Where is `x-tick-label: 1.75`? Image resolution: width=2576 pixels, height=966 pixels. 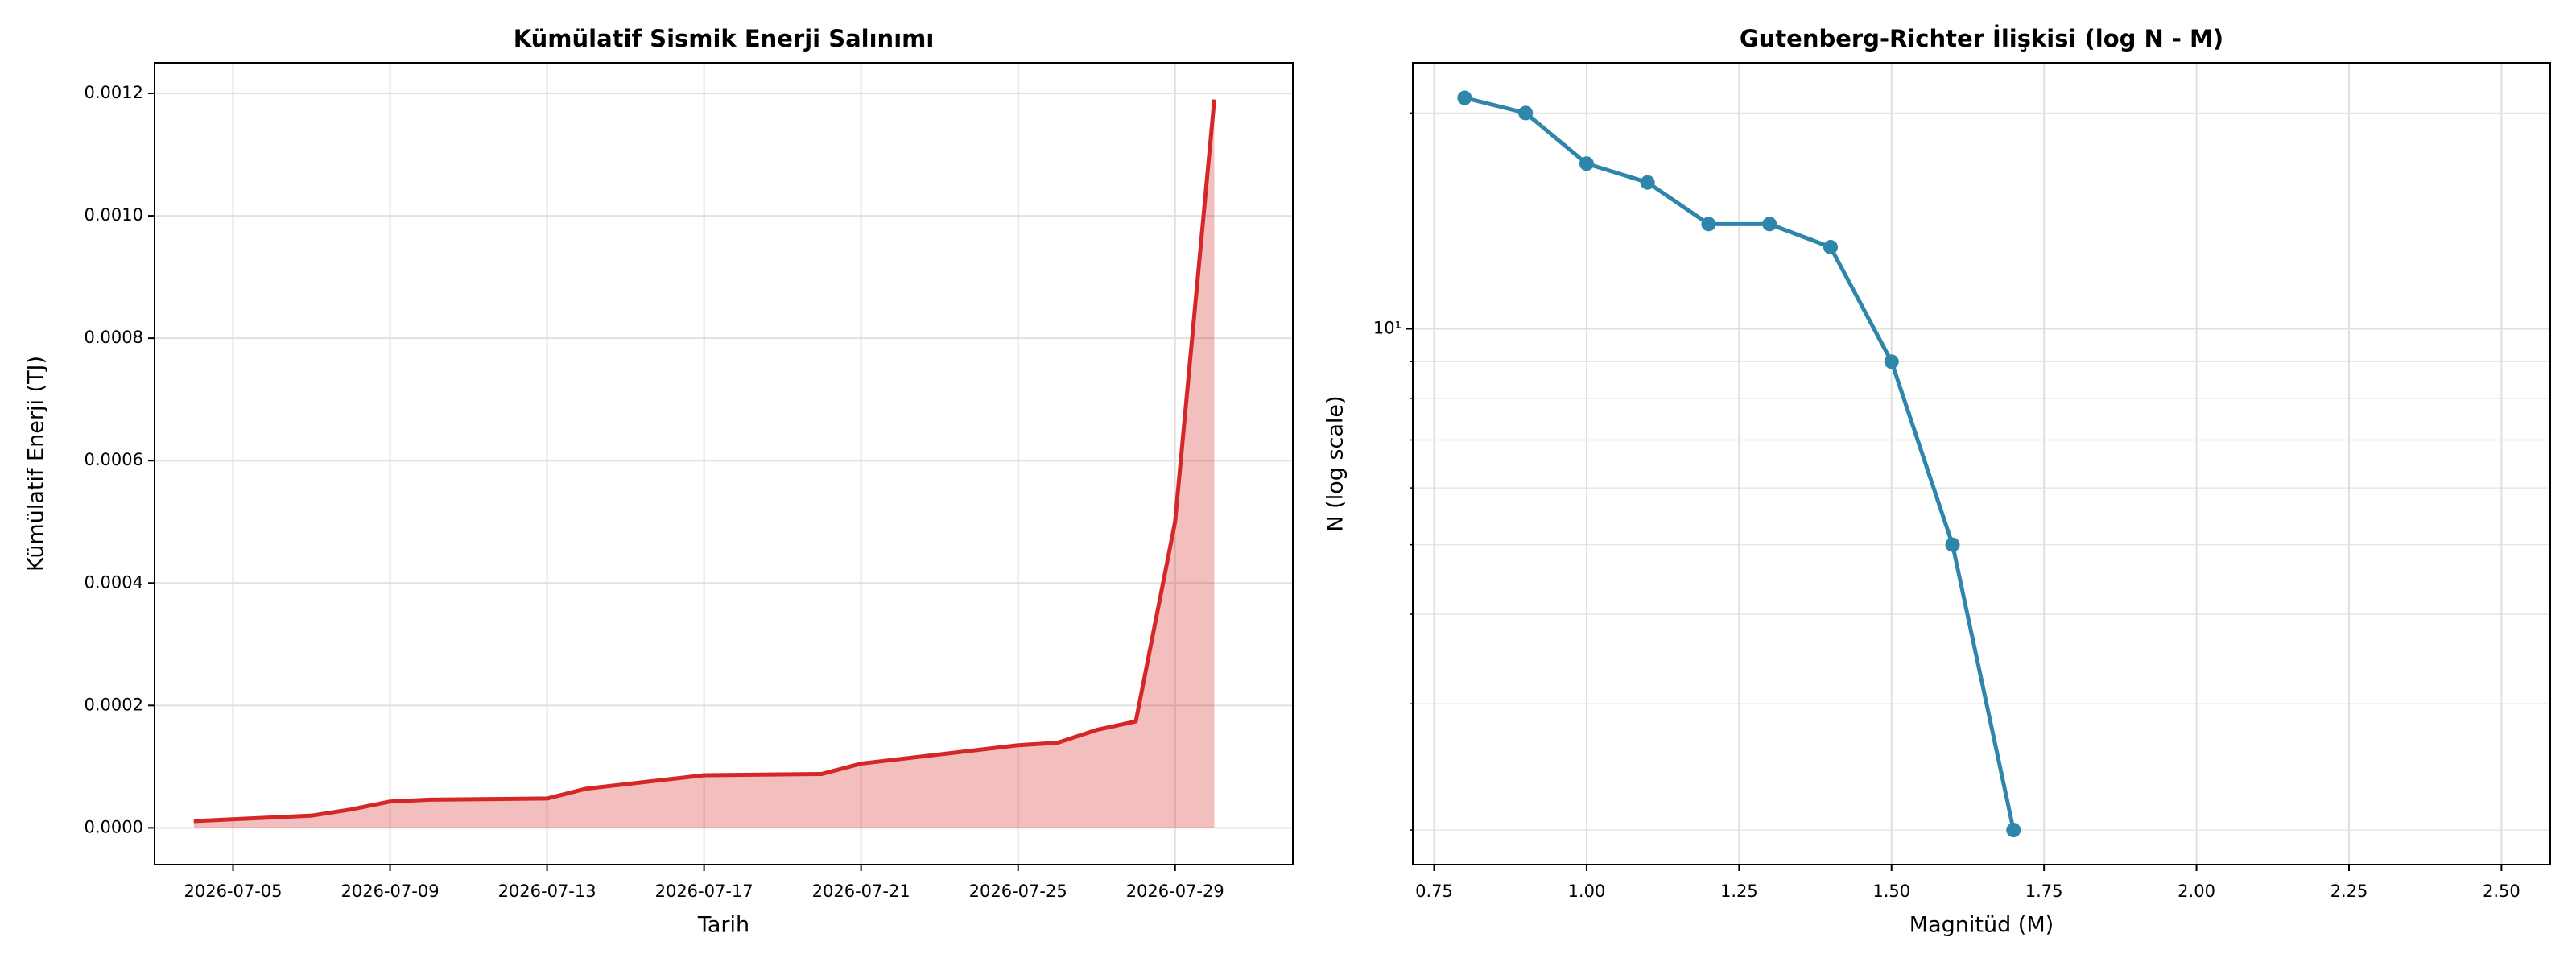
x-tick-label: 1.75 is located at coordinates (2044, 891).